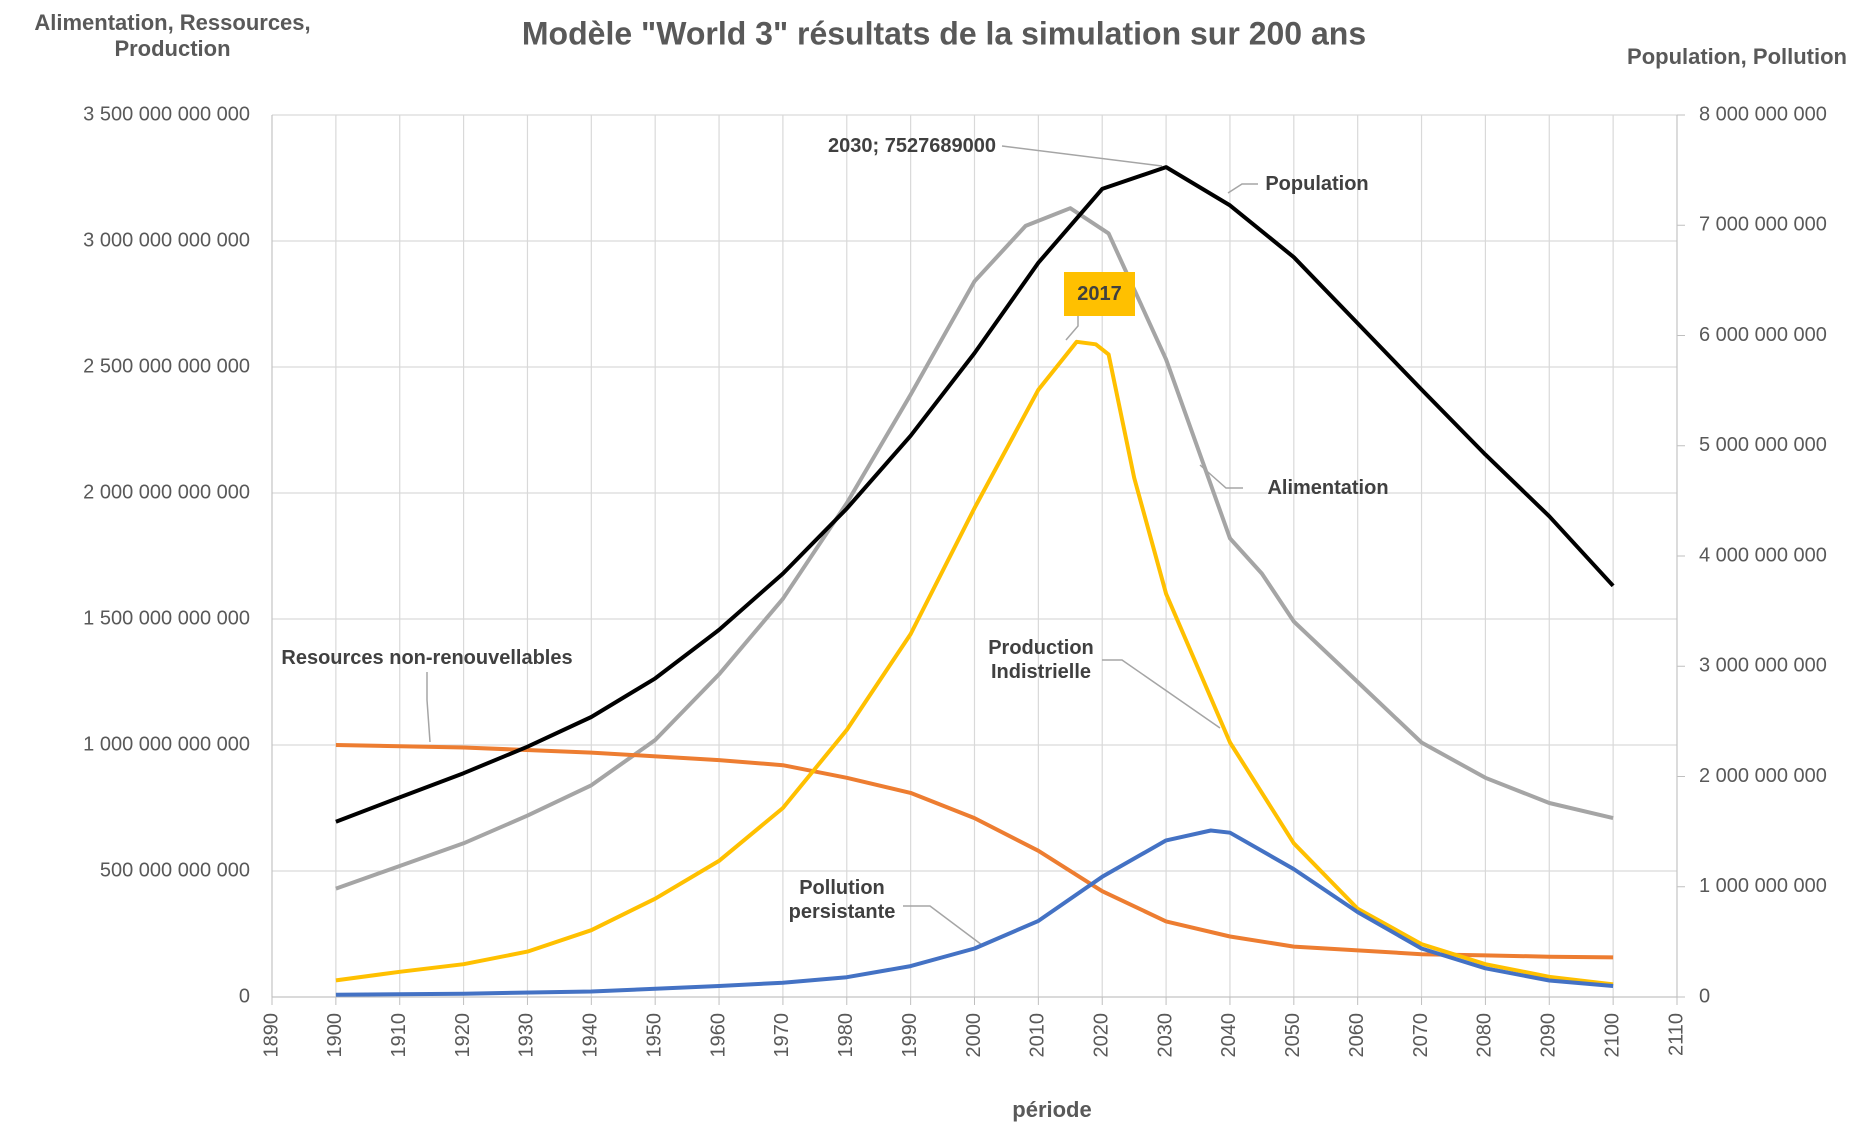  What do you see at coordinates (910, 1035) in the screenshot?
I see `x-tick-label: 1990` at bounding box center [910, 1035].